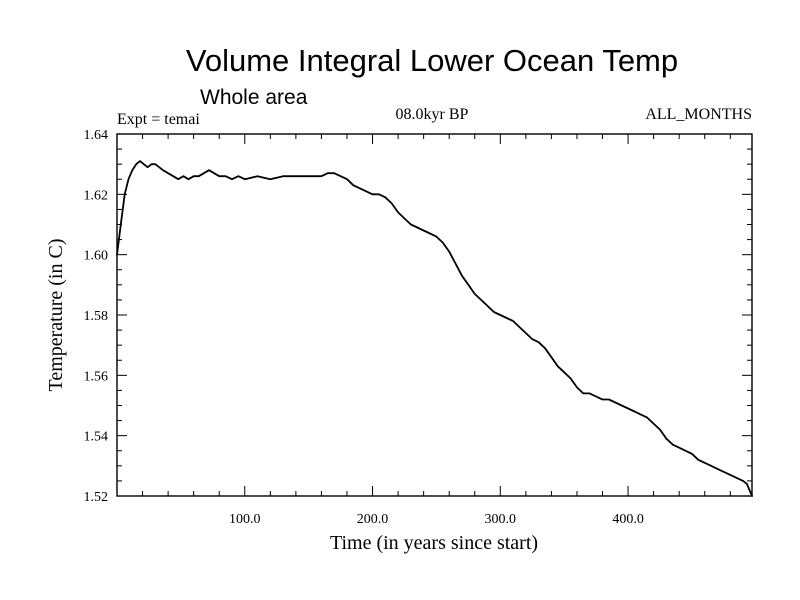 The width and height of the screenshot is (800, 600). What do you see at coordinates (56, 315) in the screenshot?
I see `y-axis-label: Temperature (in C)` at bounding box center [56, 315].